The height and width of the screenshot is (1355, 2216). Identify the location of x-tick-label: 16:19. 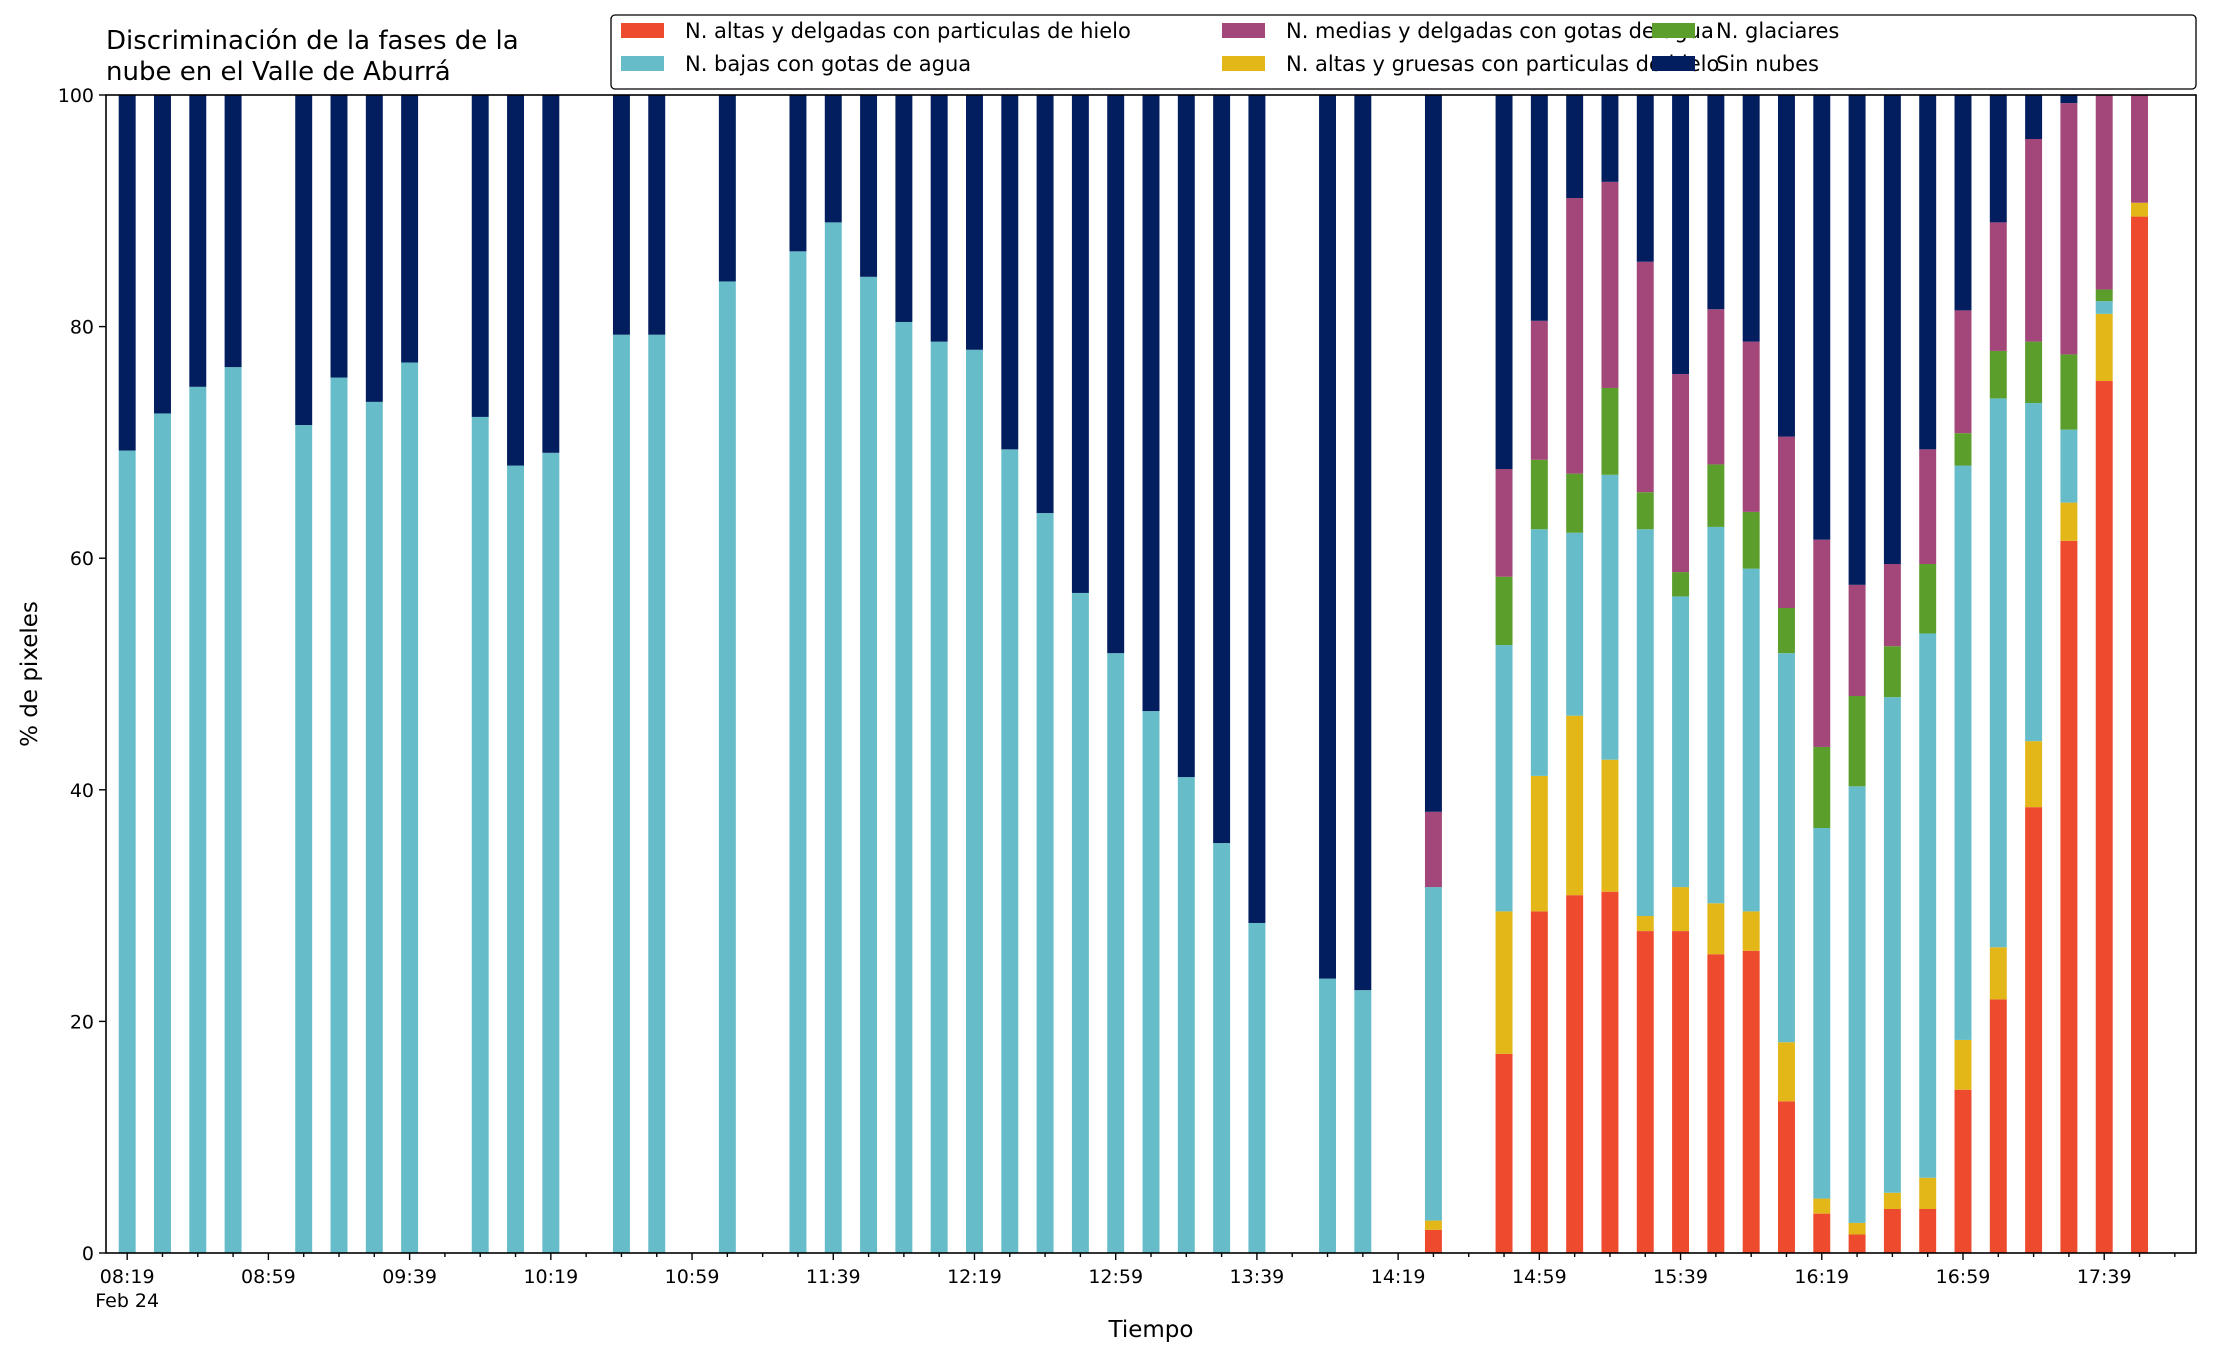
(1821, 1277).